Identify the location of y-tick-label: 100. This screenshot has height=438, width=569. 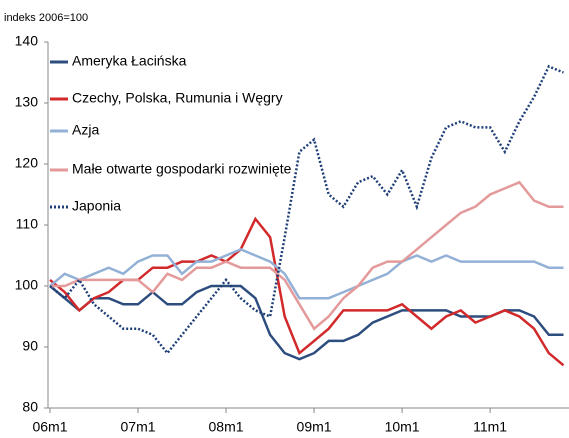
(27, 285).